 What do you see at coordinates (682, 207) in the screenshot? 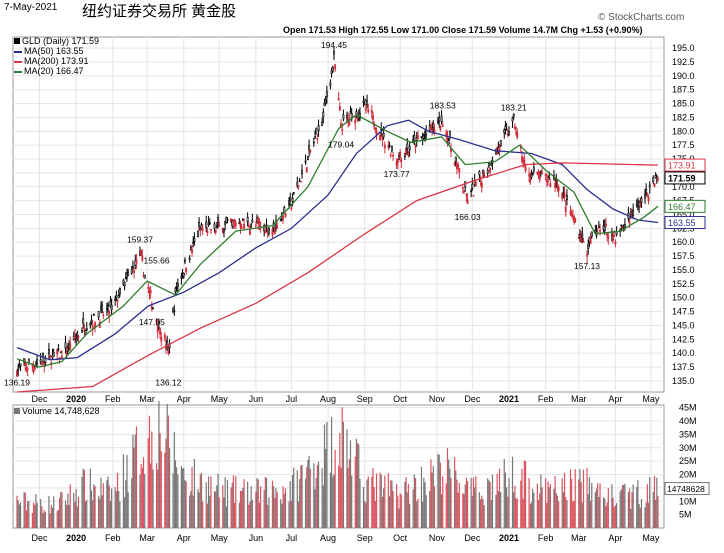
I see `price-value-label: 166.47` at bounding box center [682, 207].